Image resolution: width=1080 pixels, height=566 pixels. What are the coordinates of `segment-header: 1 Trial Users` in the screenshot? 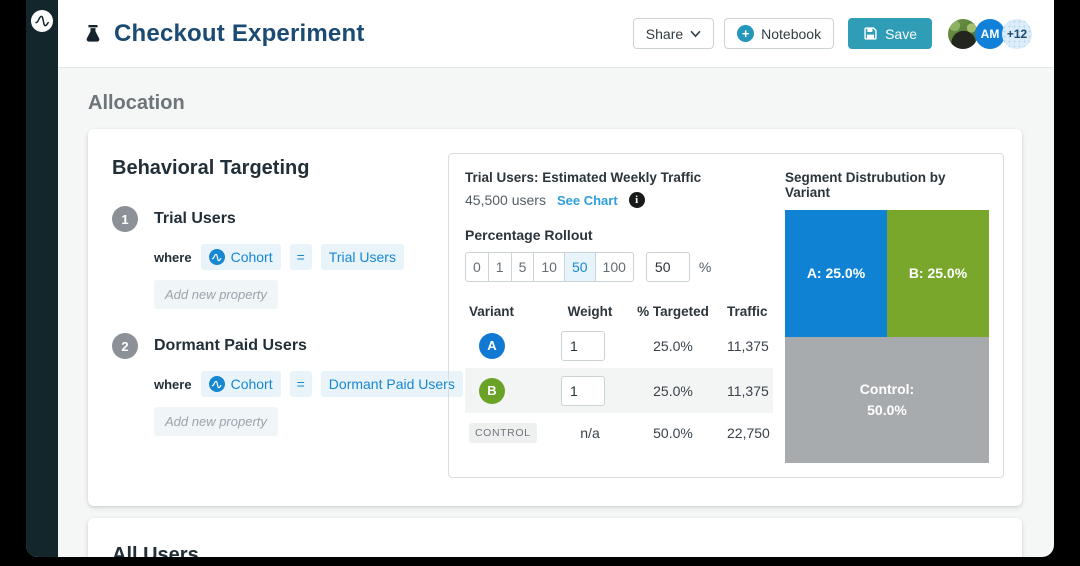 It's located at (280, 219).